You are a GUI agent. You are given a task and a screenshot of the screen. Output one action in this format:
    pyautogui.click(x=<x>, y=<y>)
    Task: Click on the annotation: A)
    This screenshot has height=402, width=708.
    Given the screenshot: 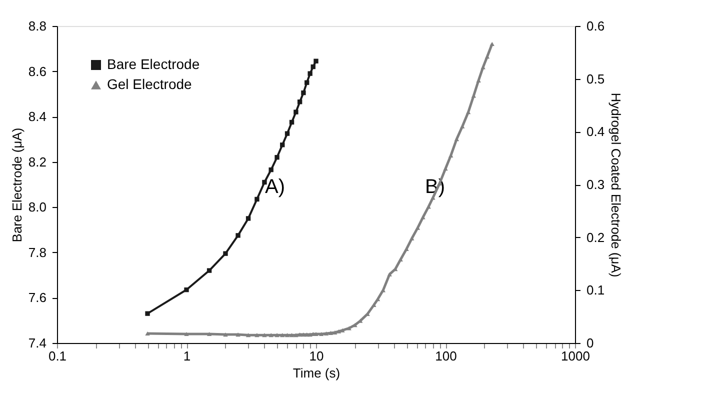 What is the action you would take?
    pyautogui.click(x=275, y=187)
    